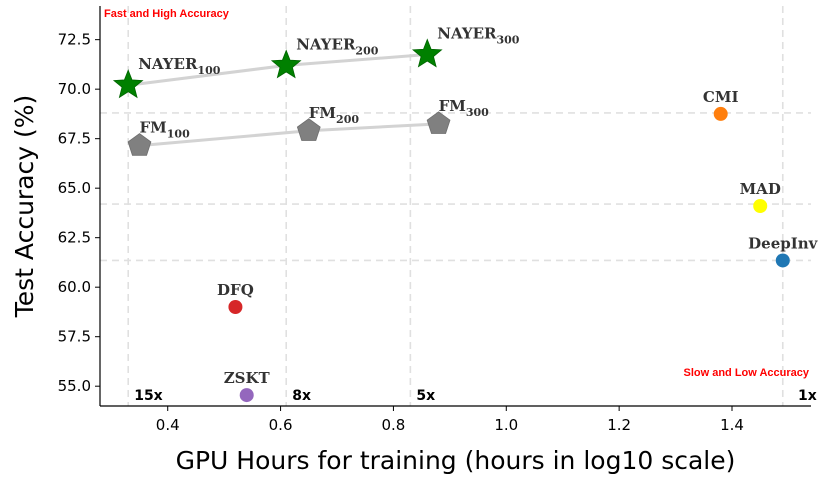 The width and height of the screenshot is (831, 477). I want to click on point-label-deepinv: DeepInv, so click(783, 243).